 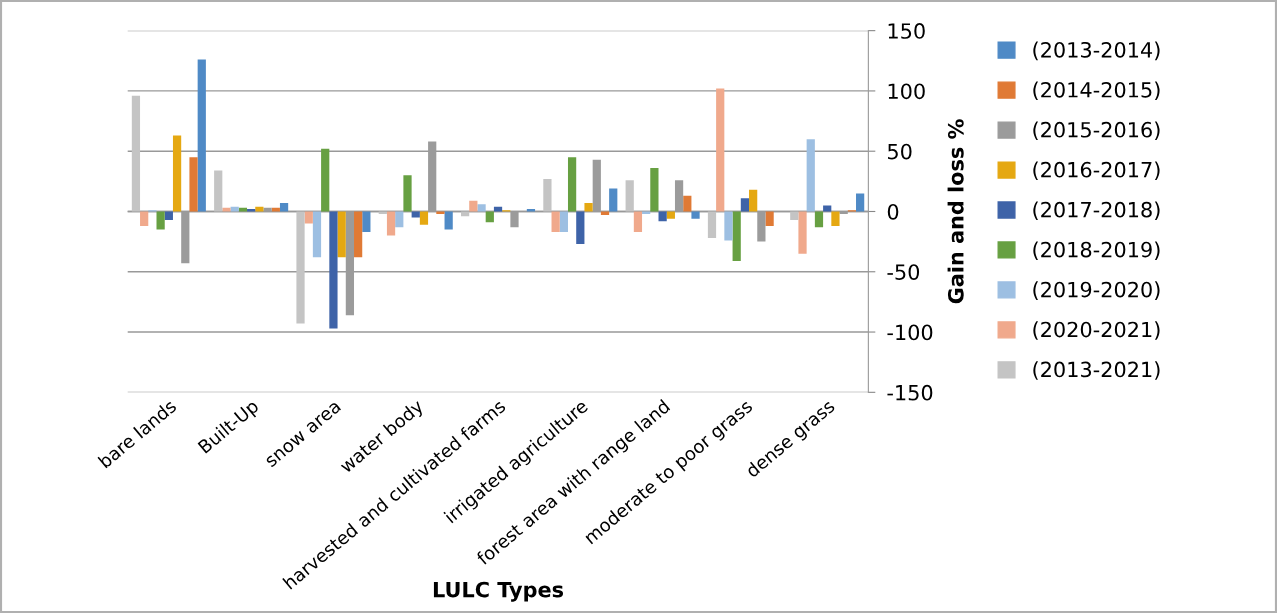 What do you see at coordinates (906, 91) in the screenshot?
I see `y-tick-label: 100` at bounding box center [906, 91].